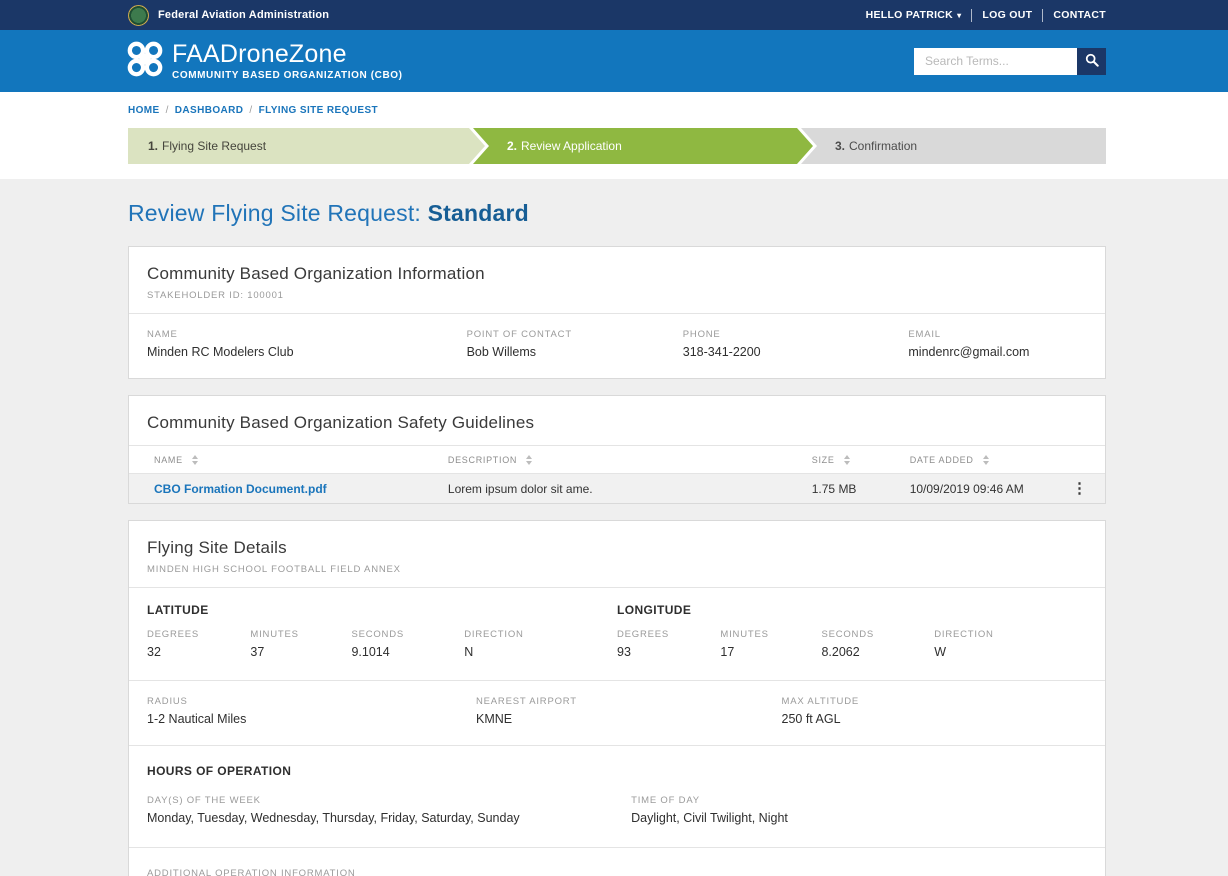 The height and width of the screenshot is (876, 1228). Describe the element at coordinates (173, 634) in the screenshot. I see `lat-degrees-label: DEGREES` at that location.